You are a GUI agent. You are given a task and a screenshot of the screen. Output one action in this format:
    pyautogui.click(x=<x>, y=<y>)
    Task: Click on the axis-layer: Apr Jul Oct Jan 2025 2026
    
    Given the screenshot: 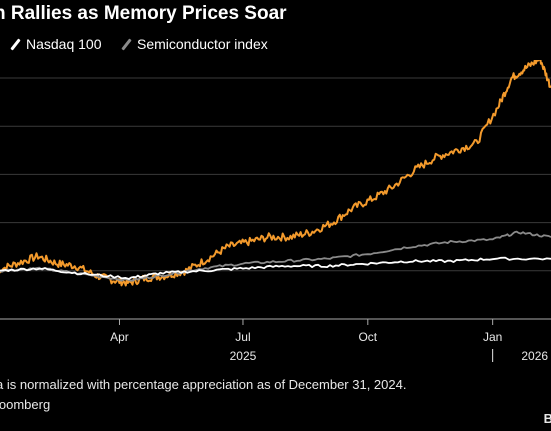 What is the action you would take?
    pyautogui.click(x=275, y=340)
    